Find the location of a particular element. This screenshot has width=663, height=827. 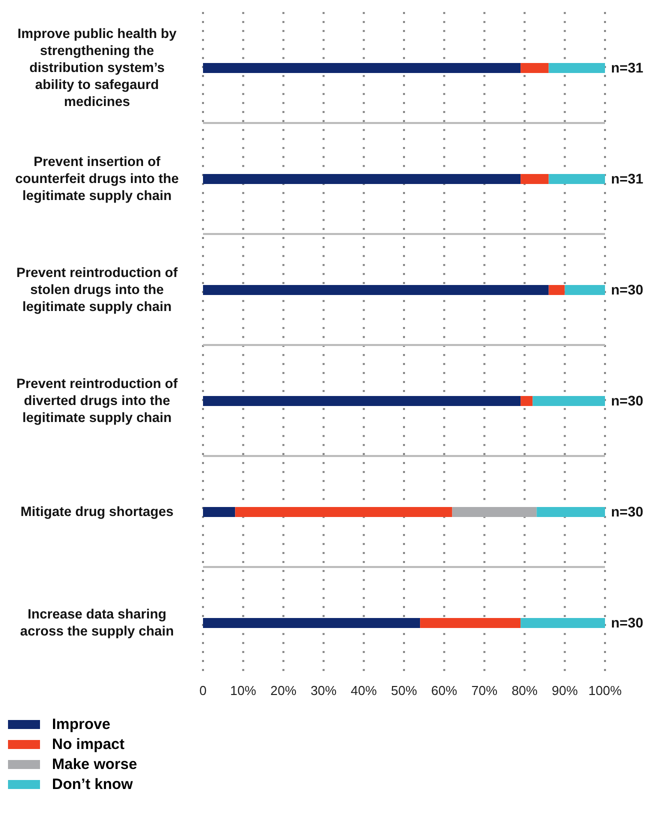

y-tick-label: Mitigate drug shortages is located at coordinates (97, 512).